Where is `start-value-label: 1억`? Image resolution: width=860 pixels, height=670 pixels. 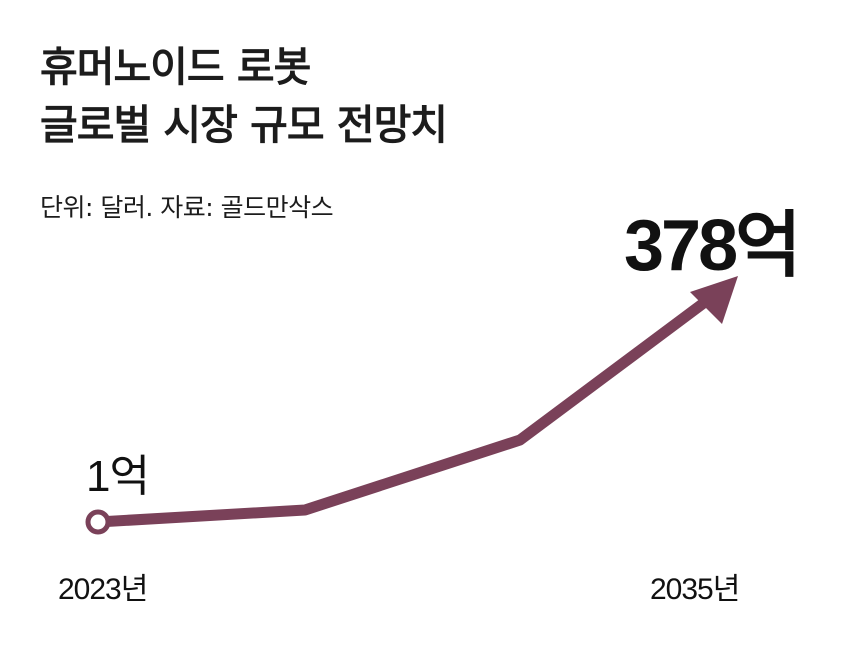
start-value-label: 1억 is located at coordinates (118, 476).